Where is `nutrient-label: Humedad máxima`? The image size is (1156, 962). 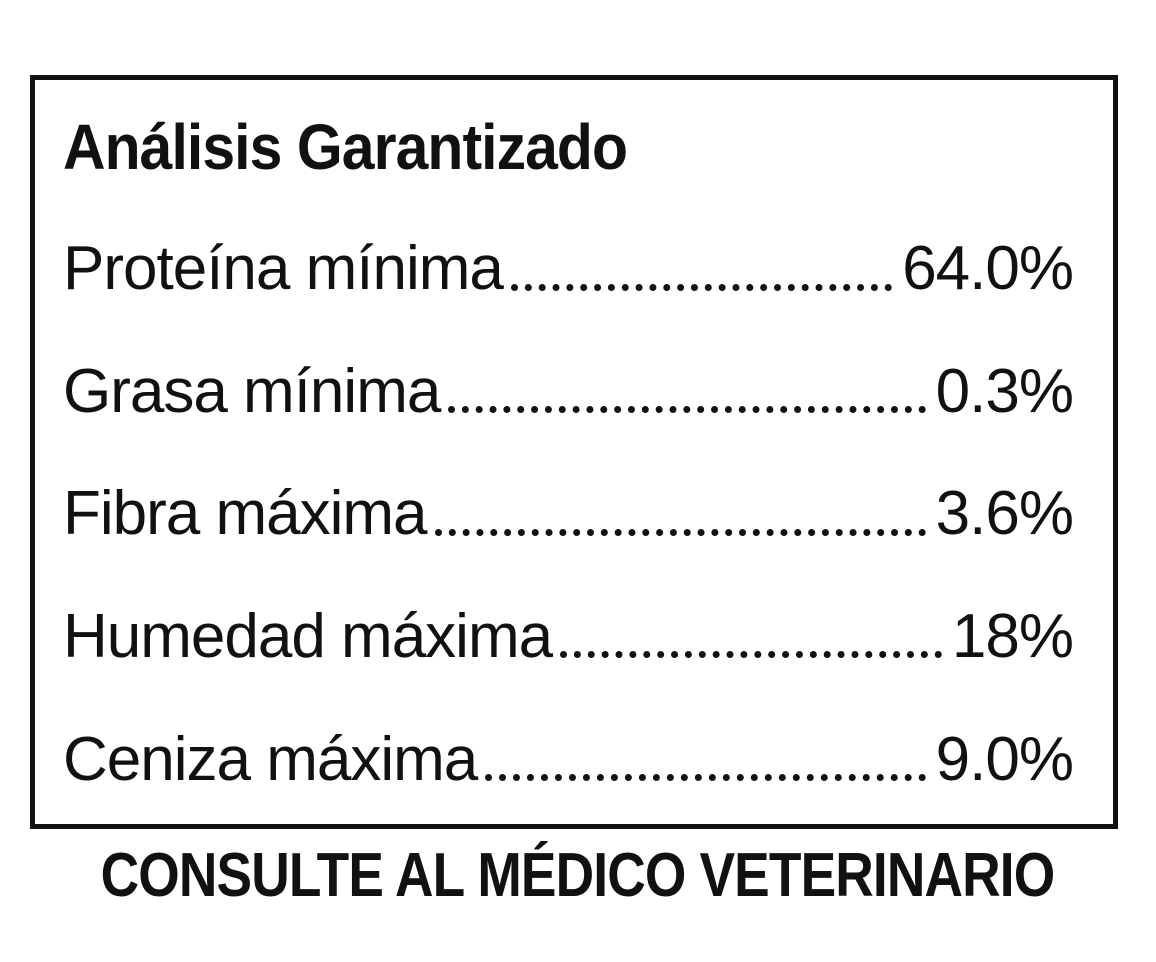 nutrient-label: Humedad máxima is located at coordinates (308, 636).